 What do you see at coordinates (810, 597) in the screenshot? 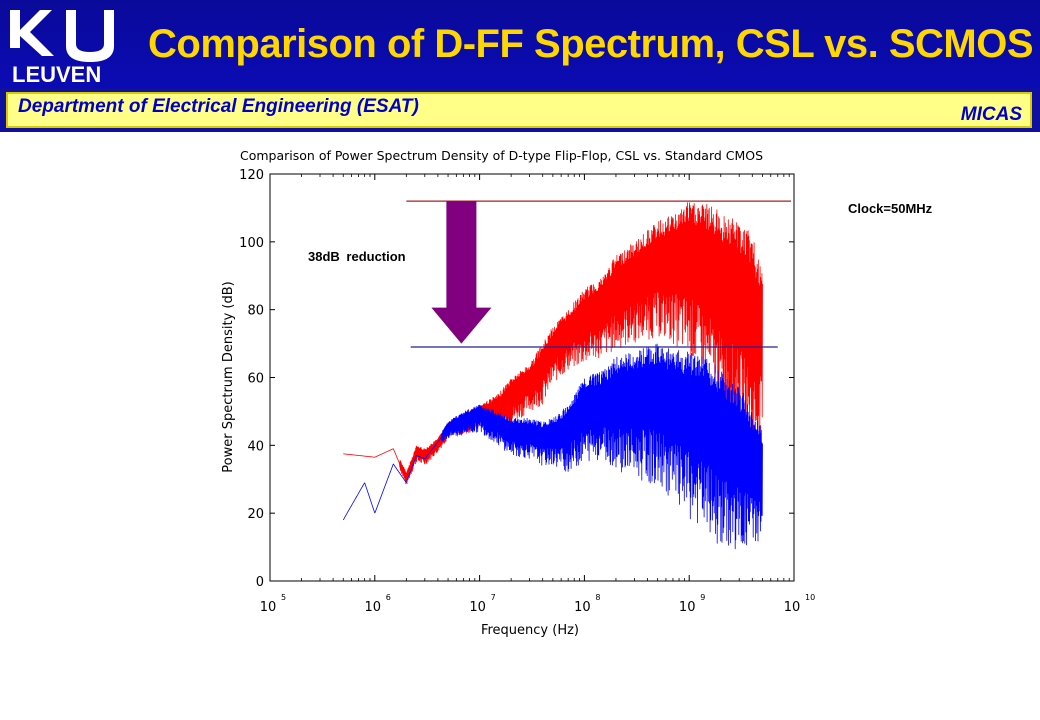
I see `x-tick-exponent: 10` at bounding box center [810, 597].